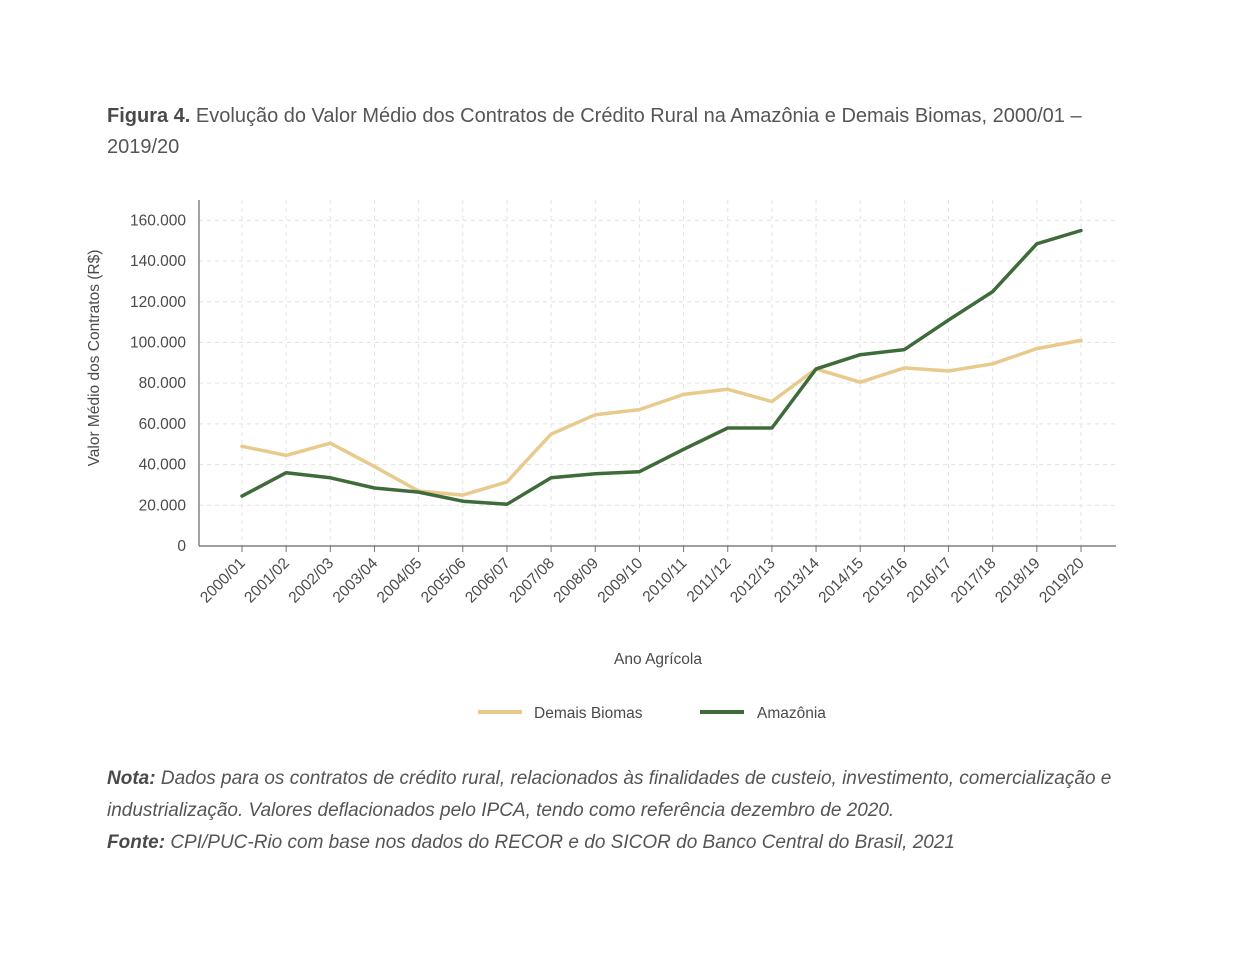  Describe the element at coordinates (661, 417) in the screenshot. I see `series-line-demais-biomas` at that location.